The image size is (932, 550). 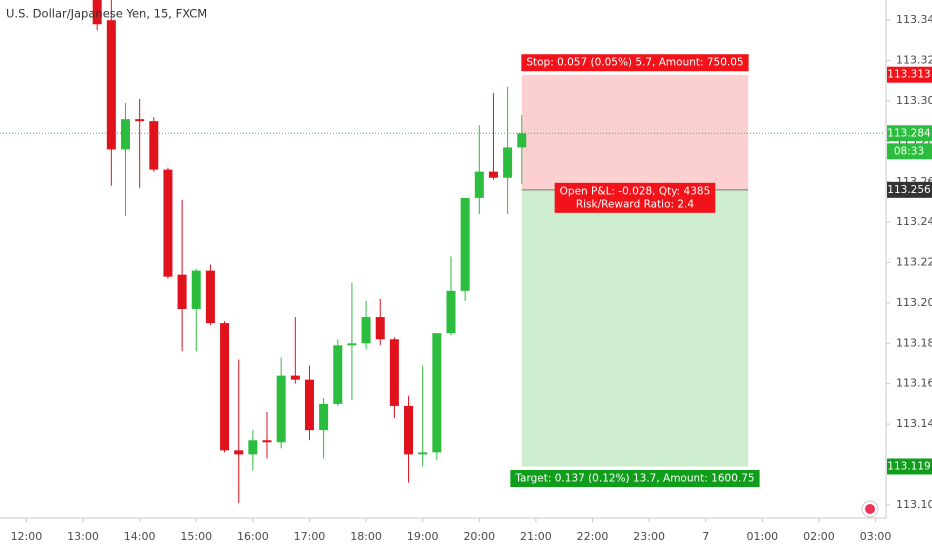 What do you see at coordinates (914, 504) in the screenshot?
I see `y-tick-label: 113.100` at bounding box center [914, 504].